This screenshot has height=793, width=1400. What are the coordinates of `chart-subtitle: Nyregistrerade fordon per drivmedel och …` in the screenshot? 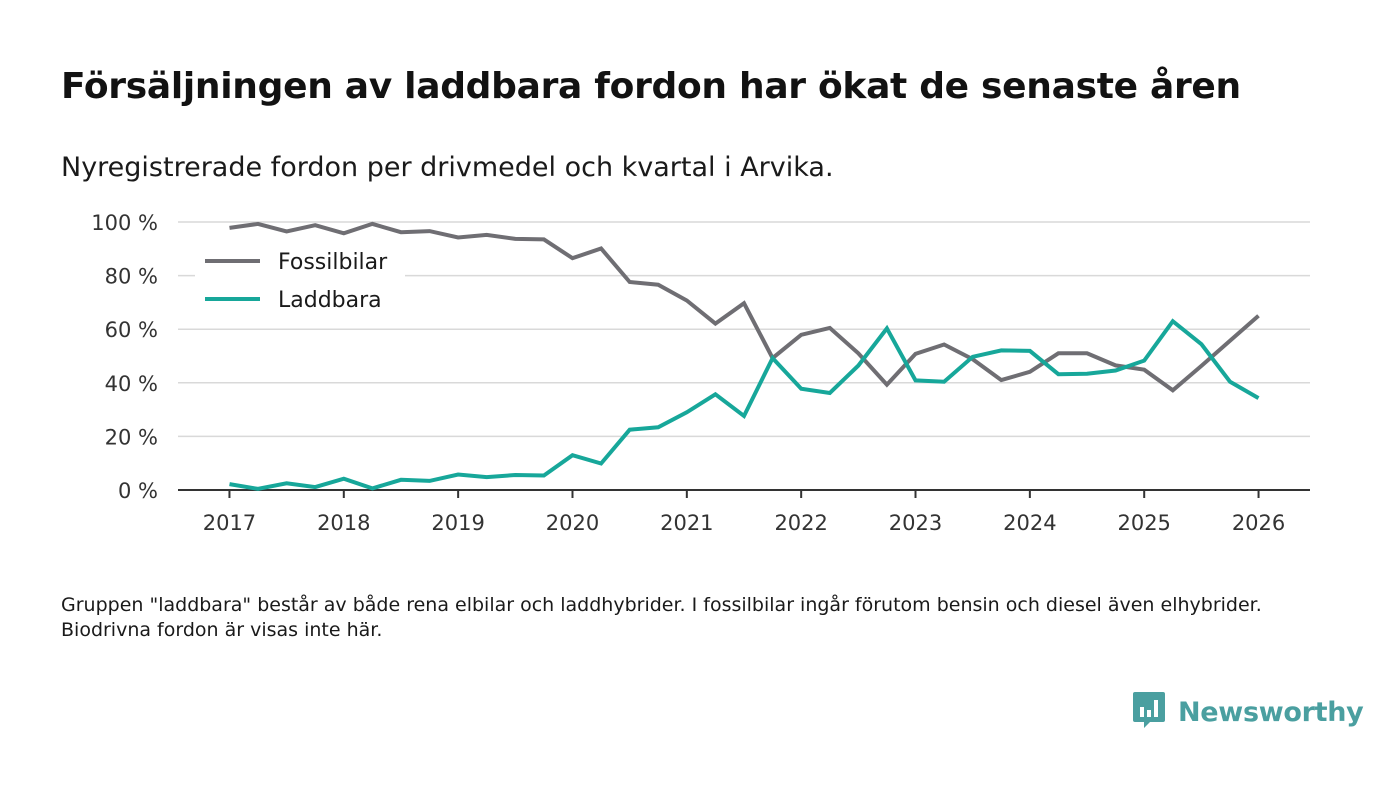 It's located at (447, 167).